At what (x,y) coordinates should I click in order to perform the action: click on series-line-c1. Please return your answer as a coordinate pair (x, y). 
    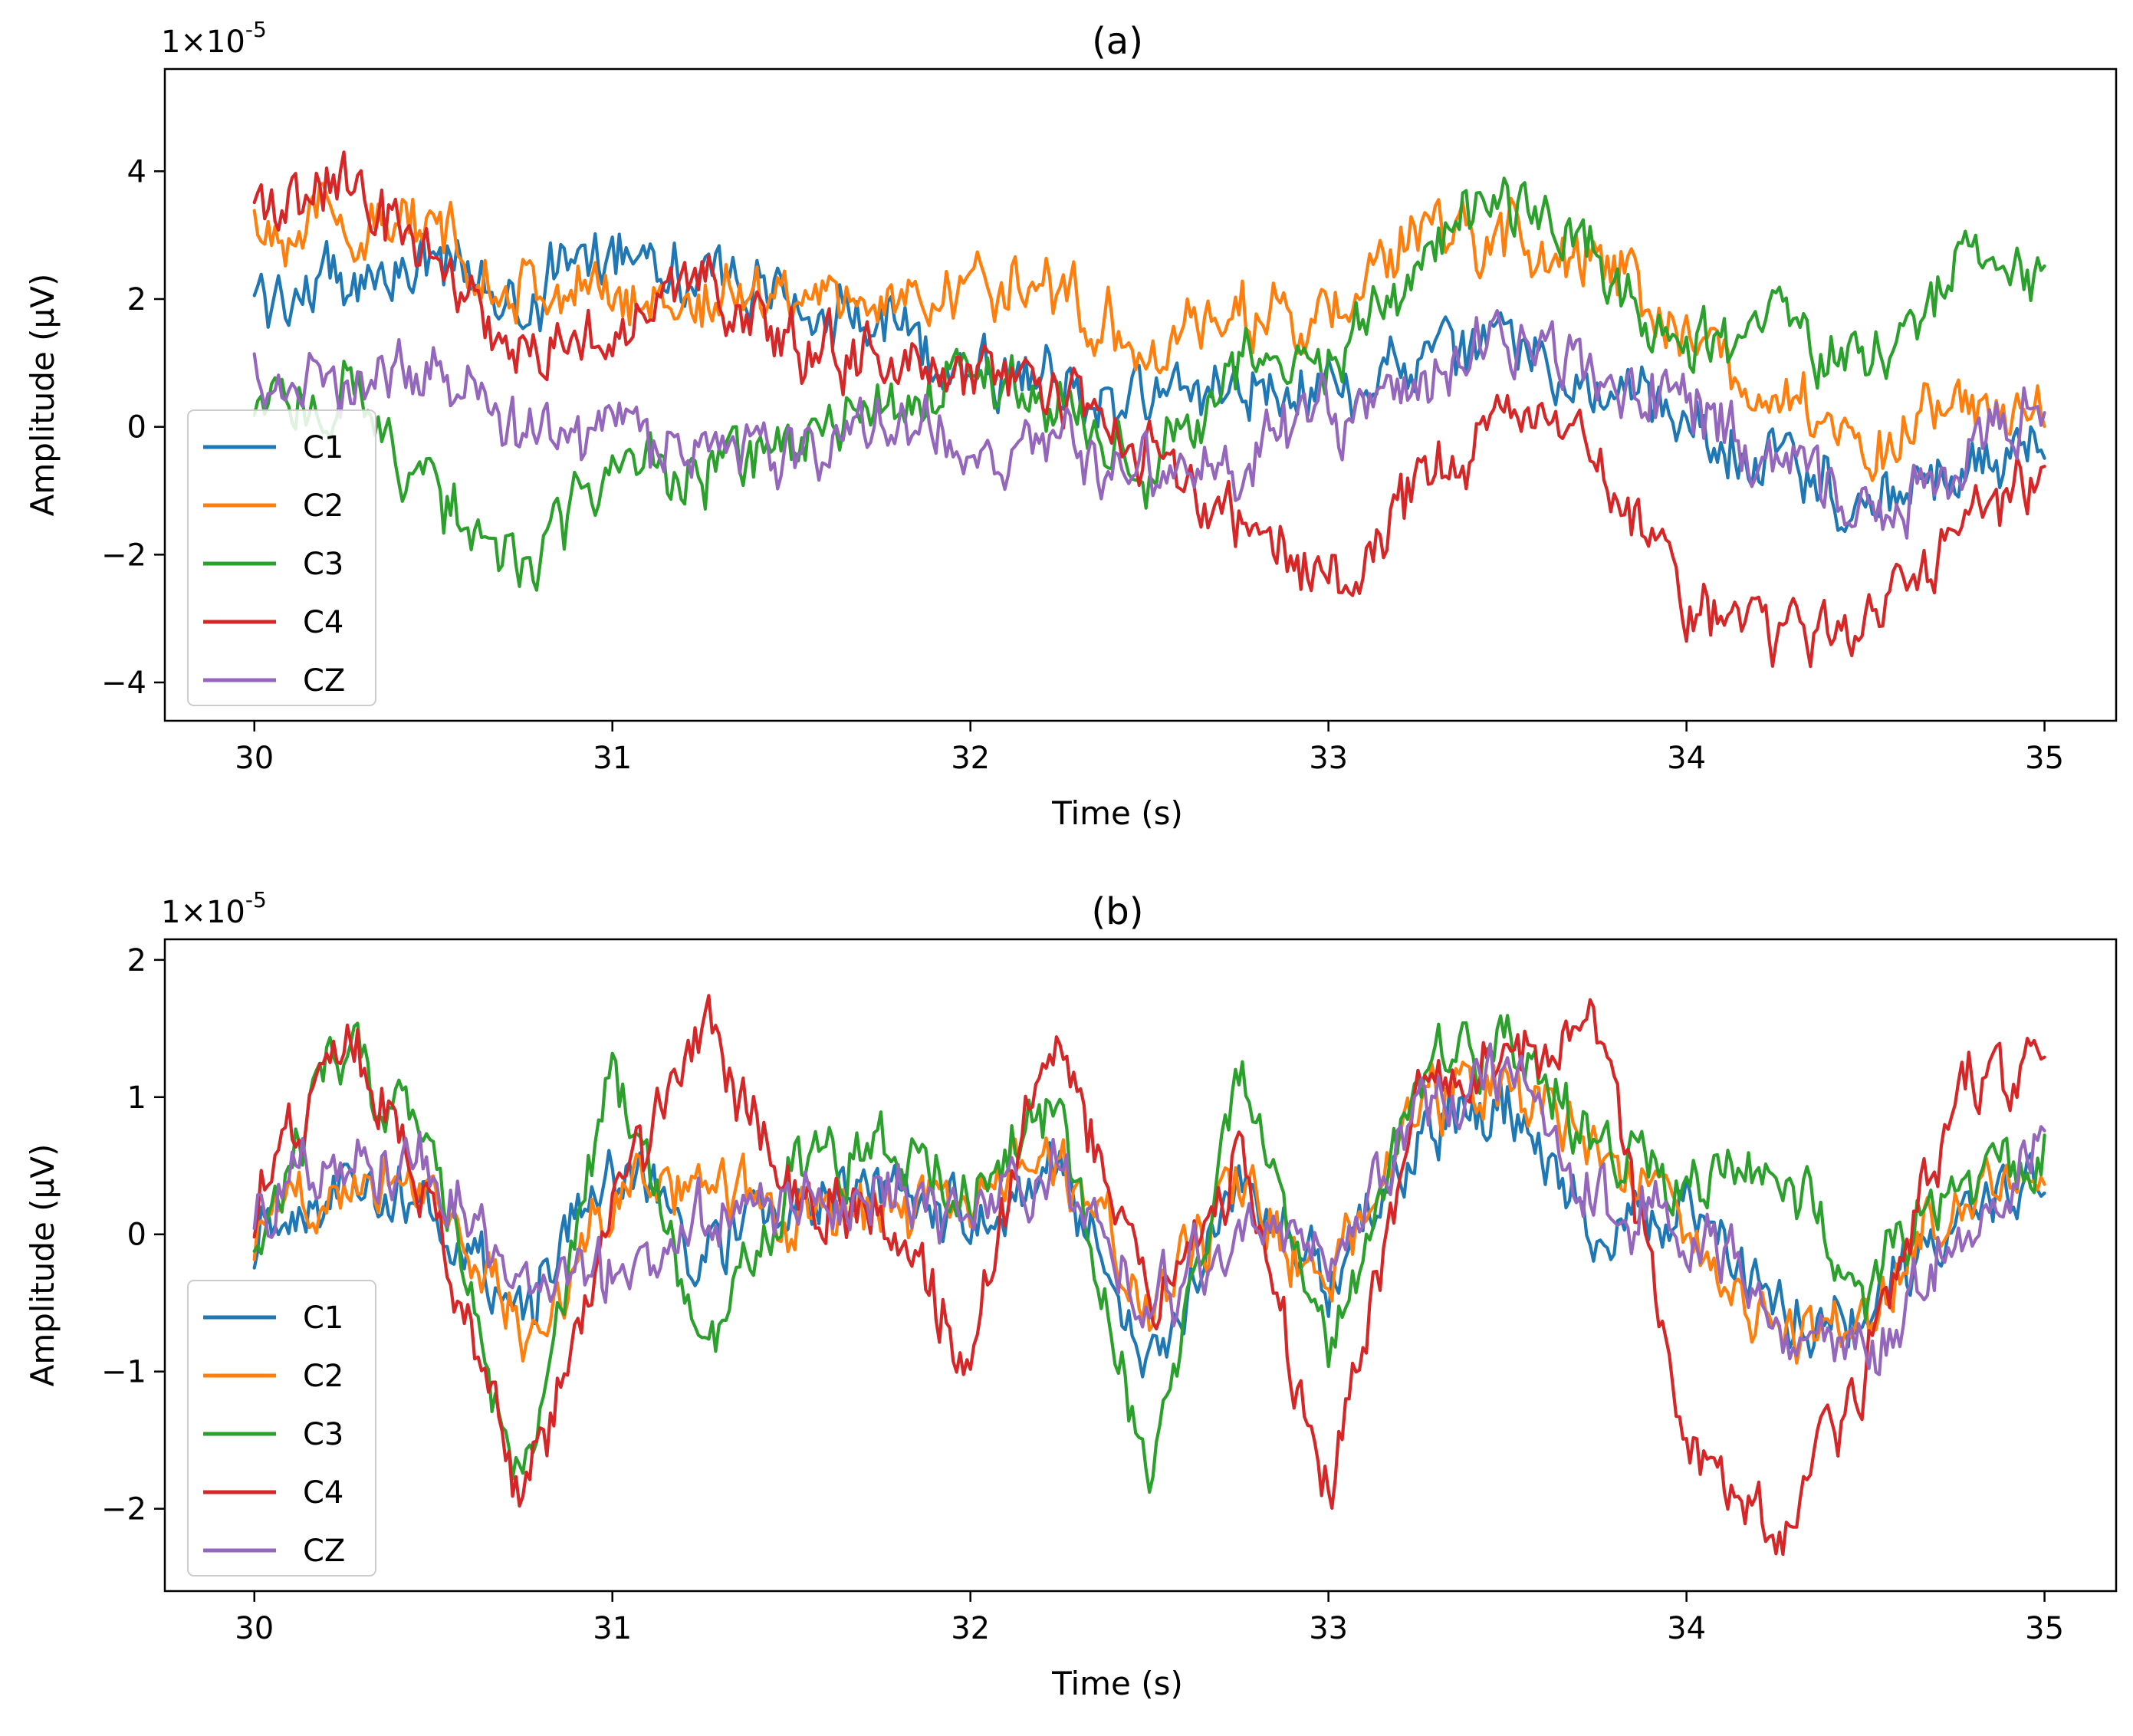
    Looking at the image, I should click on (1149, 1229).